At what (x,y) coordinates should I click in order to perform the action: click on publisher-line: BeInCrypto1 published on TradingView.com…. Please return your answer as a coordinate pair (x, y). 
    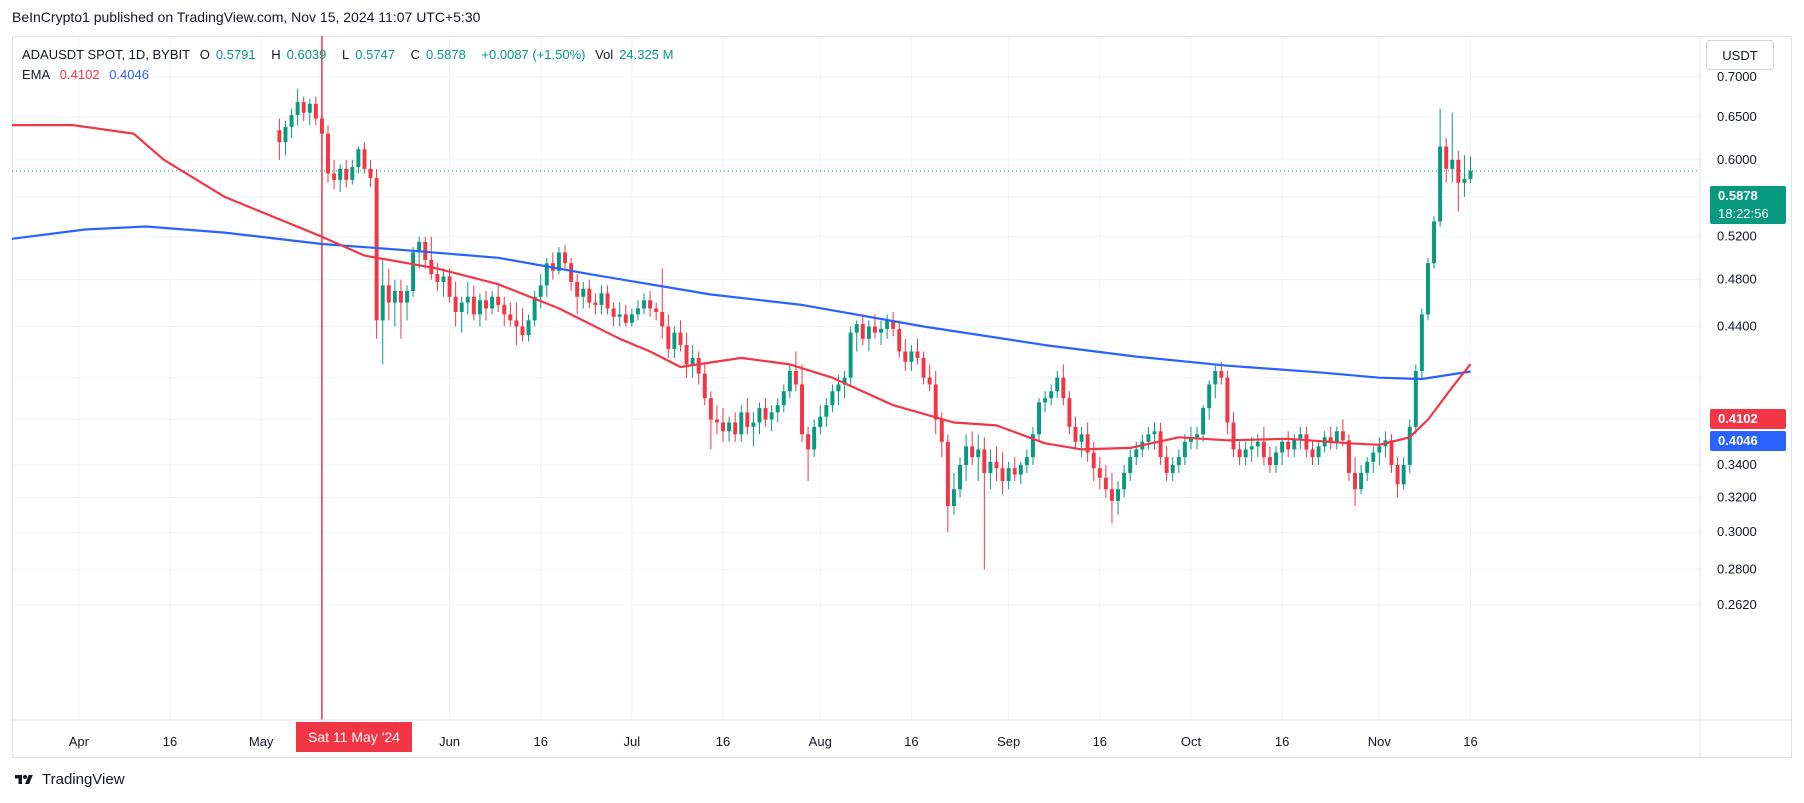
    Looking at the image, I should click on (246, 17).